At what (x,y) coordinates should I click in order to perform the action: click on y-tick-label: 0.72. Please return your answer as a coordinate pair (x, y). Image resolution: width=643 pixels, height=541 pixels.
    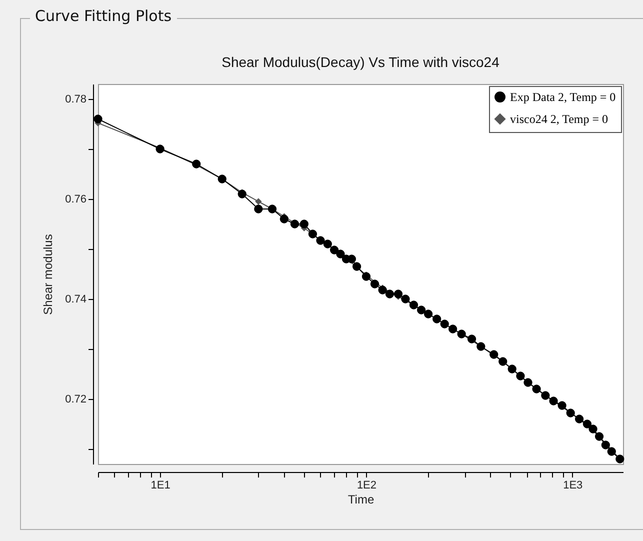
    Looking at the image, I should click on (75, 400).